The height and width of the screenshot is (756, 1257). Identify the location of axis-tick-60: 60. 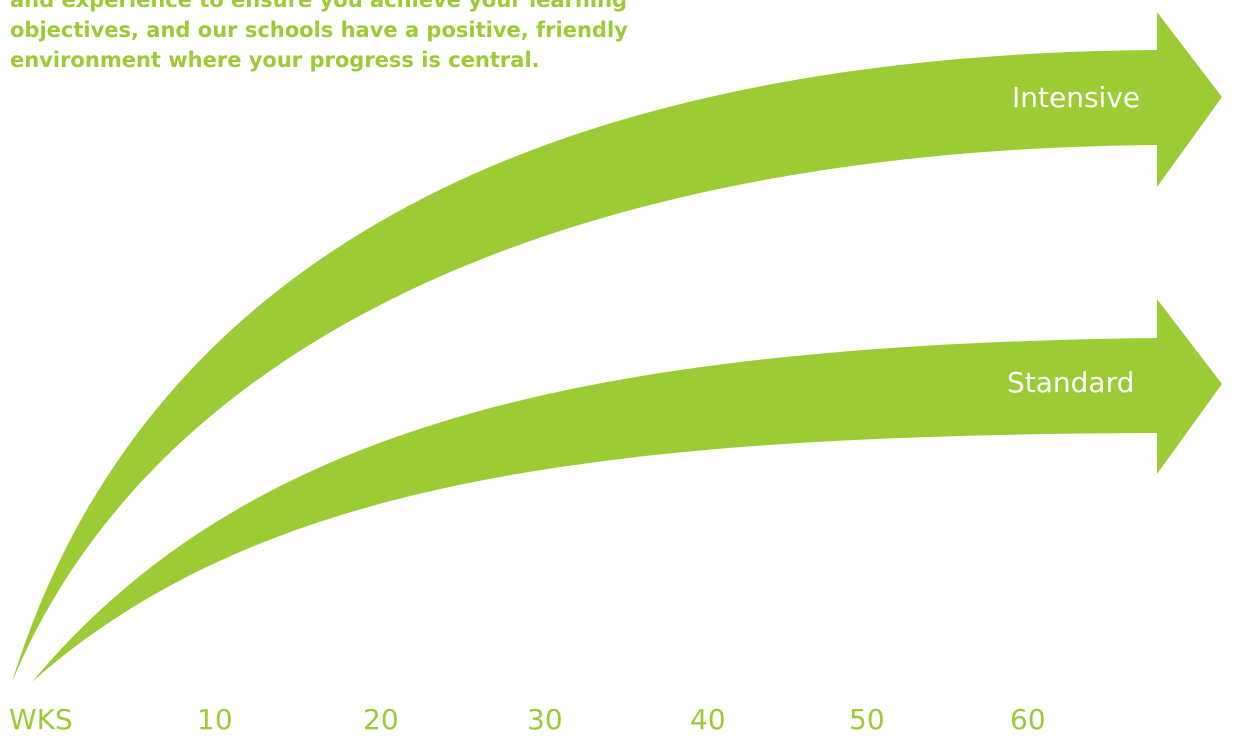
(1028, 719).